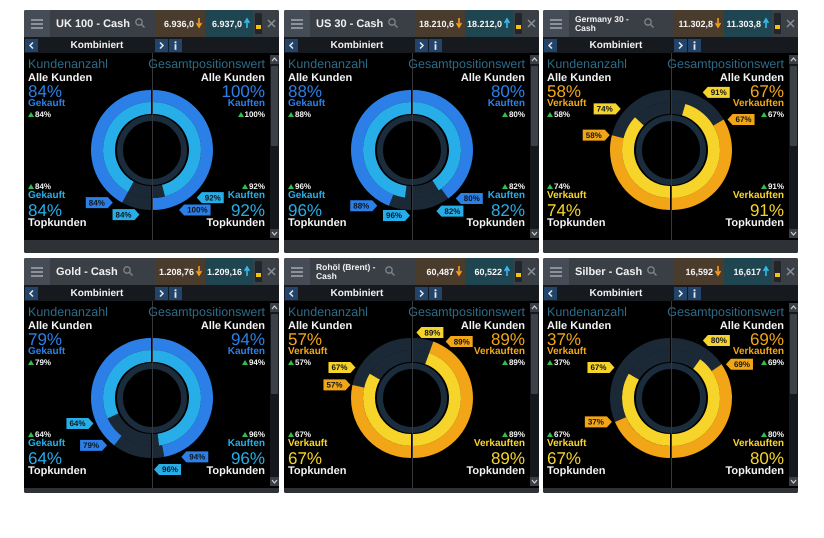  Describe the element at coordinates (602, 23) in the screenshot. I see `text: Germany 30 - Cash` at that location.